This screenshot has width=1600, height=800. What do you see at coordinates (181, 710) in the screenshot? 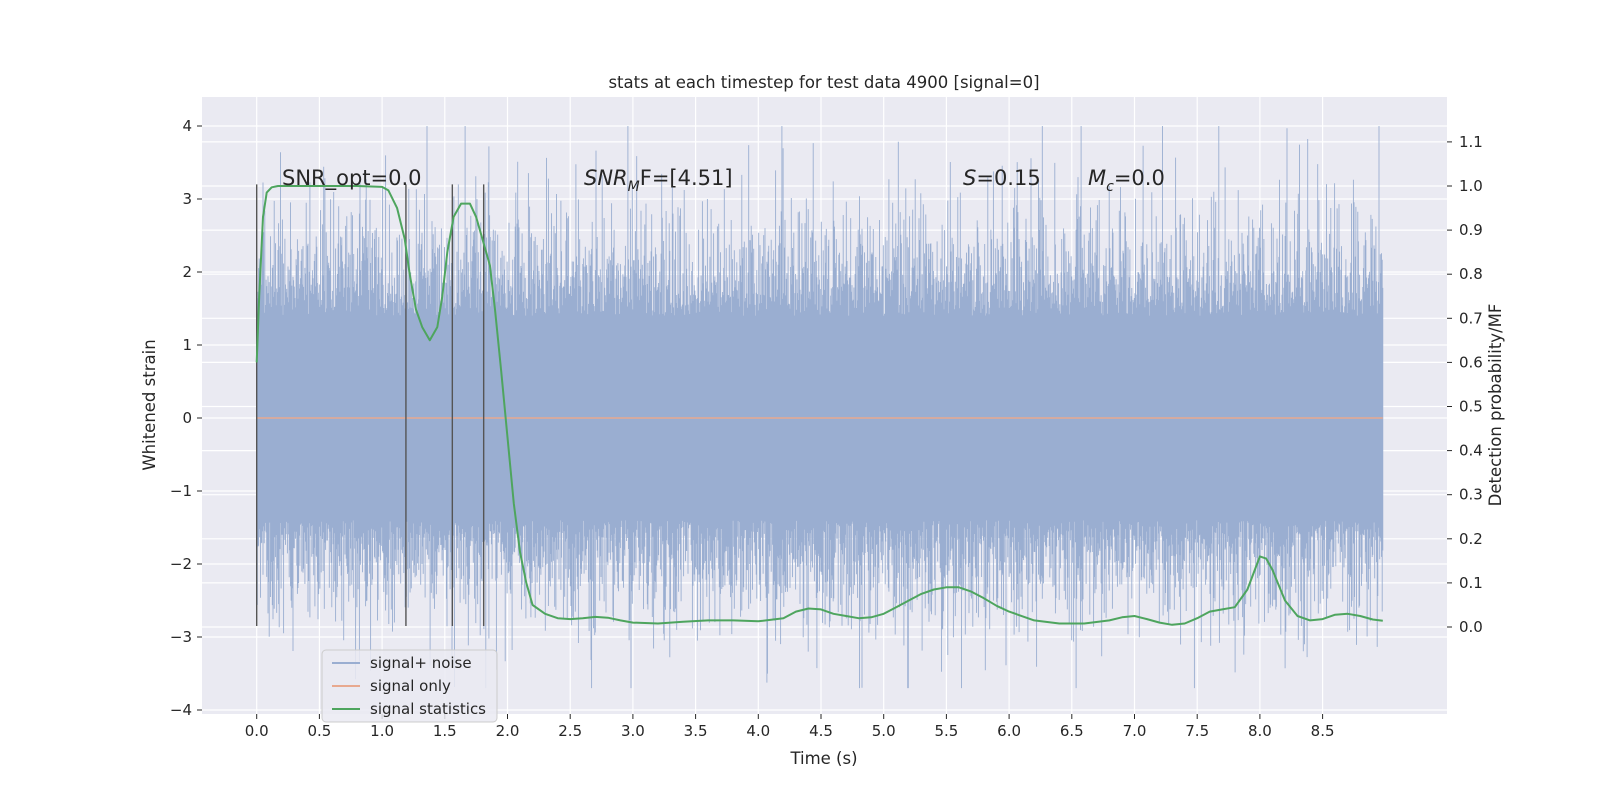
I see `y-left-tick-label: −4` at bounding box center [181, 710].